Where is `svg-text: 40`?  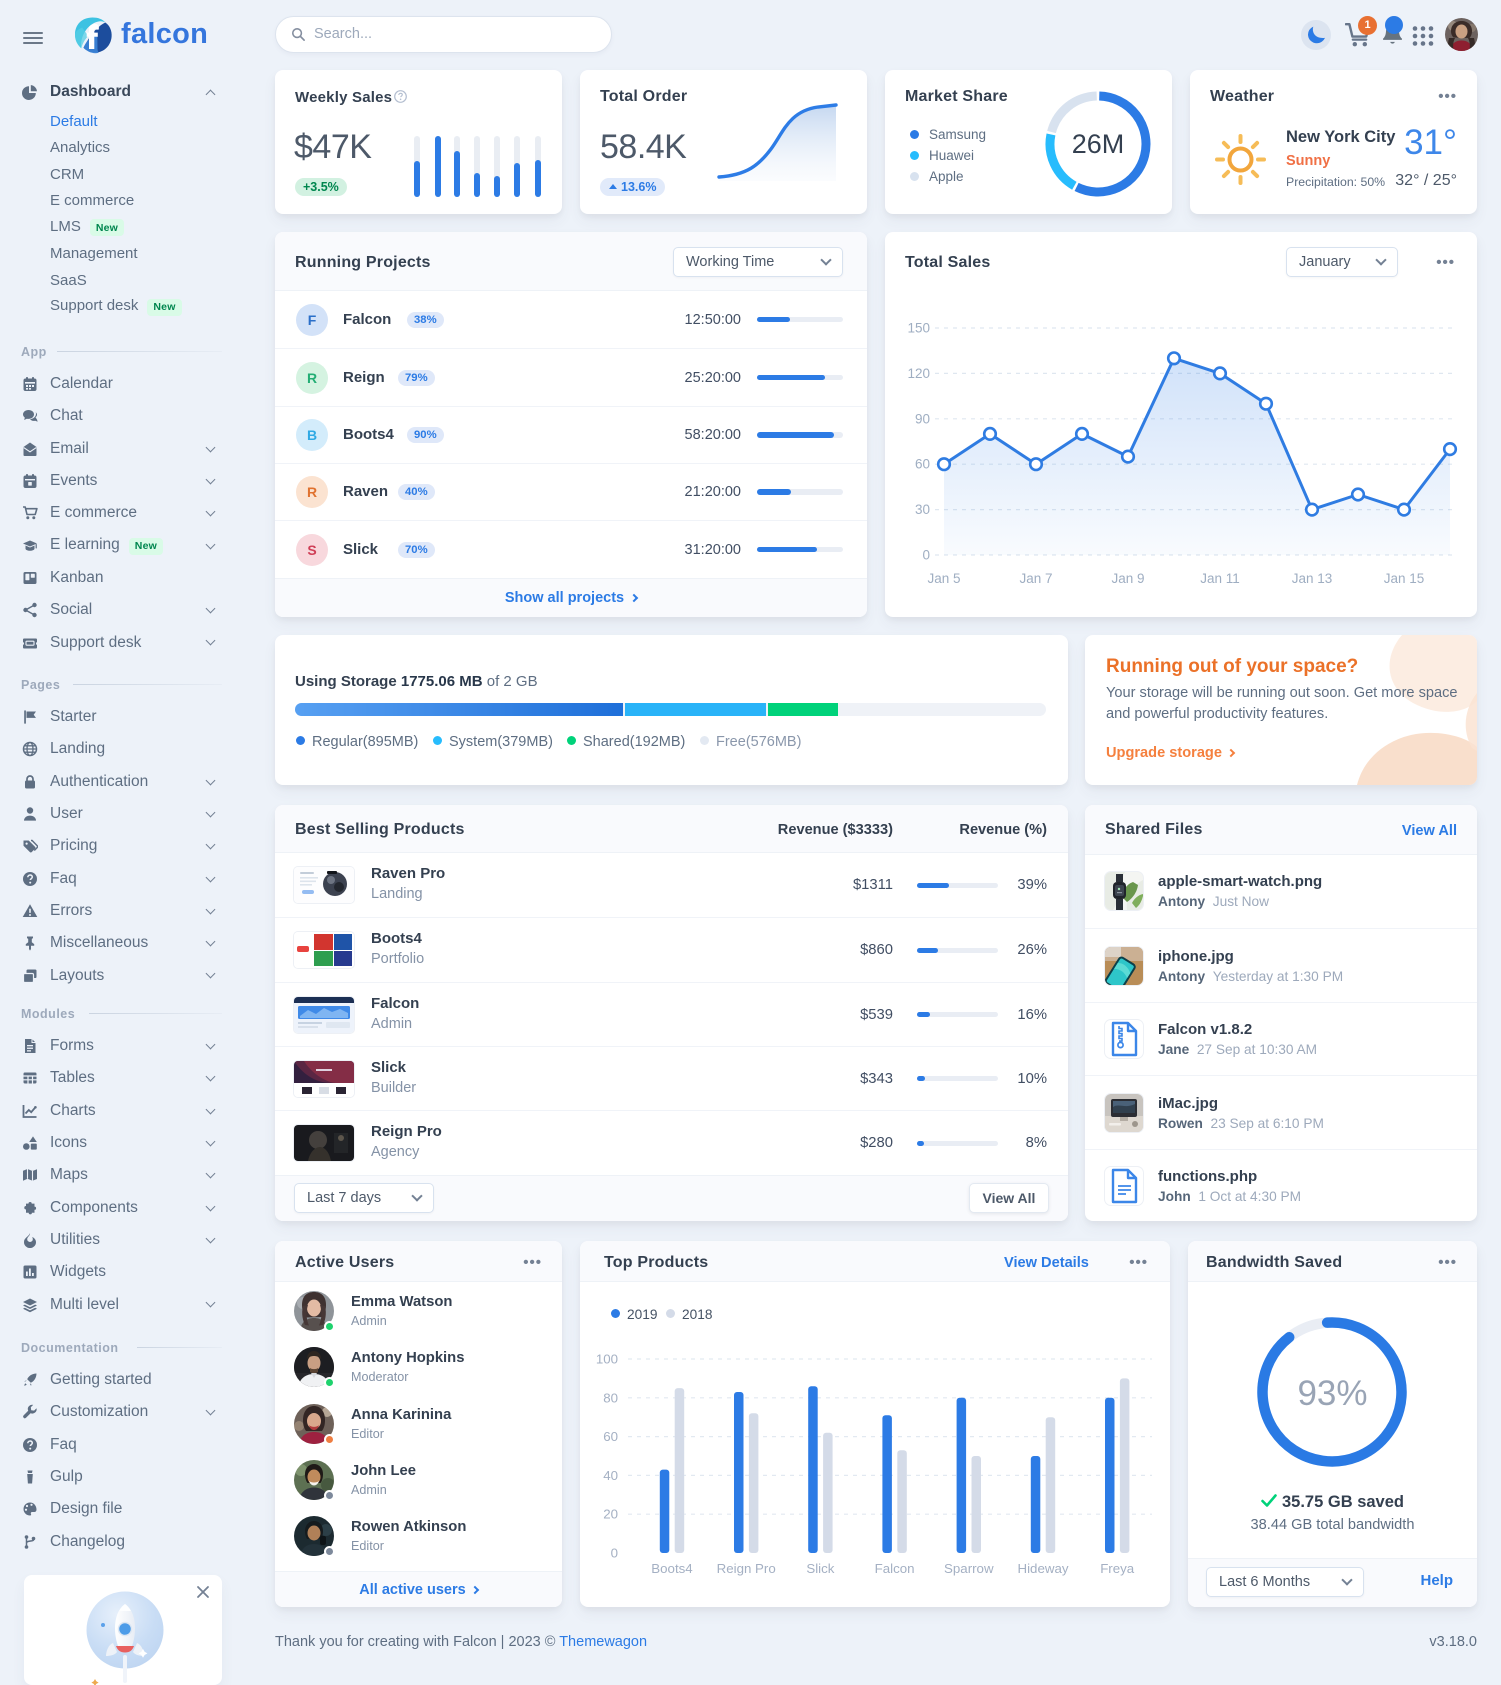 svg-text: 40 is located at coordinates (610, 1475).